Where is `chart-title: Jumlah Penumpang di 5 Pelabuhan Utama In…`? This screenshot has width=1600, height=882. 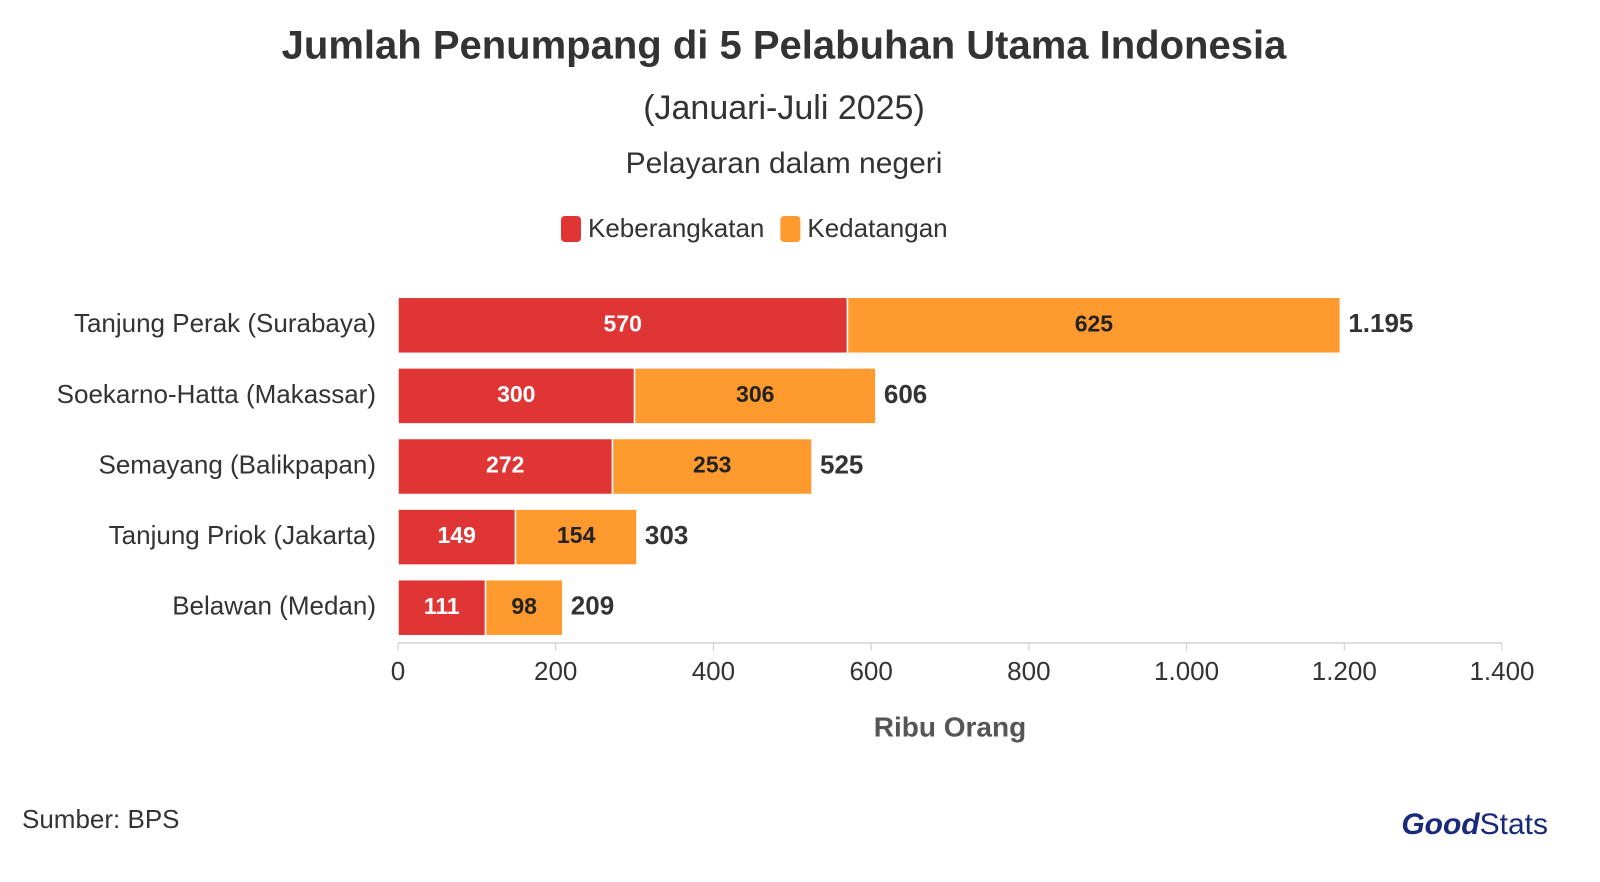 chart-title: Jumlah Penumpang di 5 Pelabuhan Utama In… is located at coordinates (784, 46).